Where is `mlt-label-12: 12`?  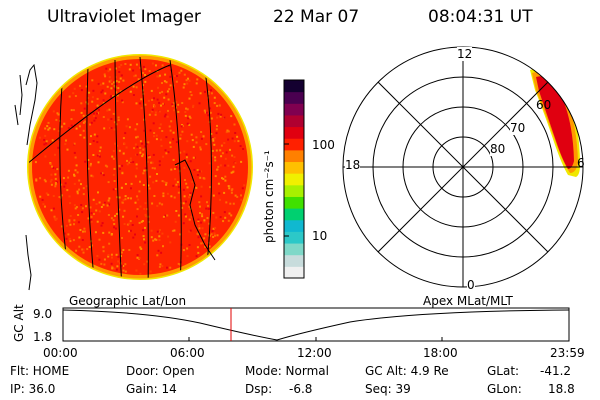 mlt-label-12: 12 is located at coordinates (465, 54).